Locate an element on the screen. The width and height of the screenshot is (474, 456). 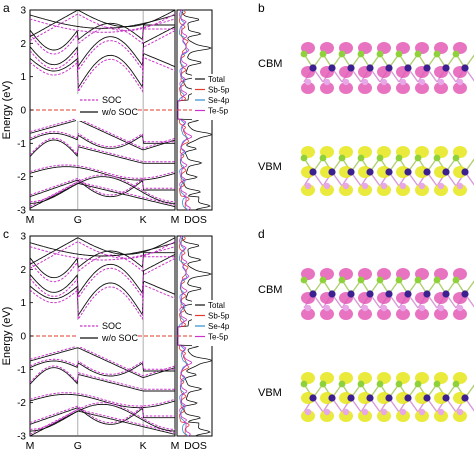
dos-legend-box is located at coordinates (214, 323).